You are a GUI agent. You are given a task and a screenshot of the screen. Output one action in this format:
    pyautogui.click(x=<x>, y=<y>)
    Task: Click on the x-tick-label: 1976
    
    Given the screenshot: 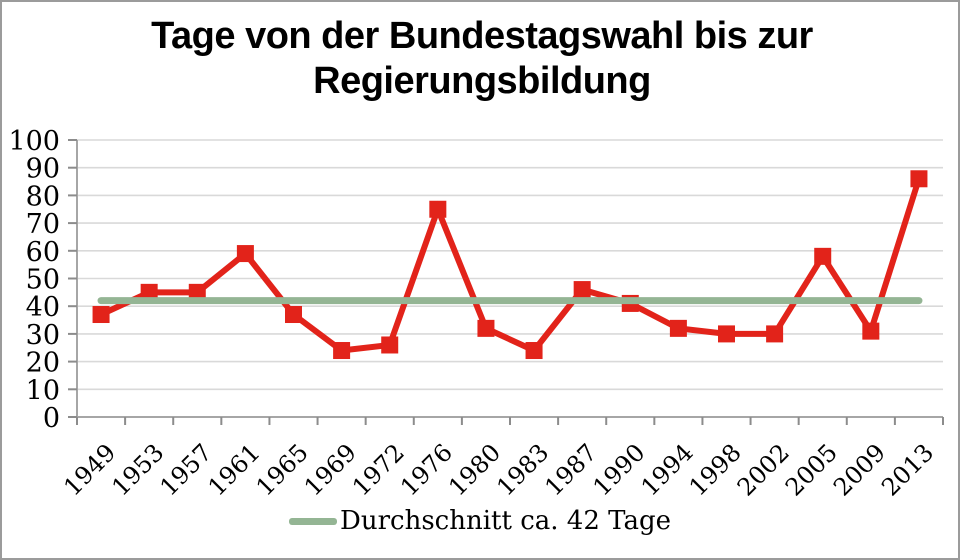 What is the action you would take?
    pyautogui.click(x=426, y=469)
    